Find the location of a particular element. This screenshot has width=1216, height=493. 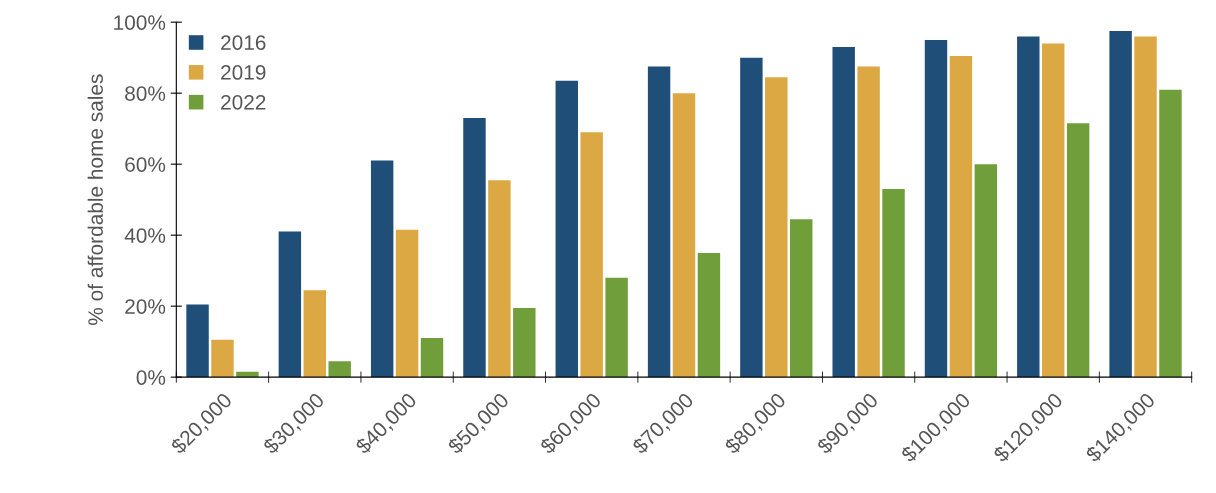

y-tick-label: 80% is located at coordinates (145, 93).